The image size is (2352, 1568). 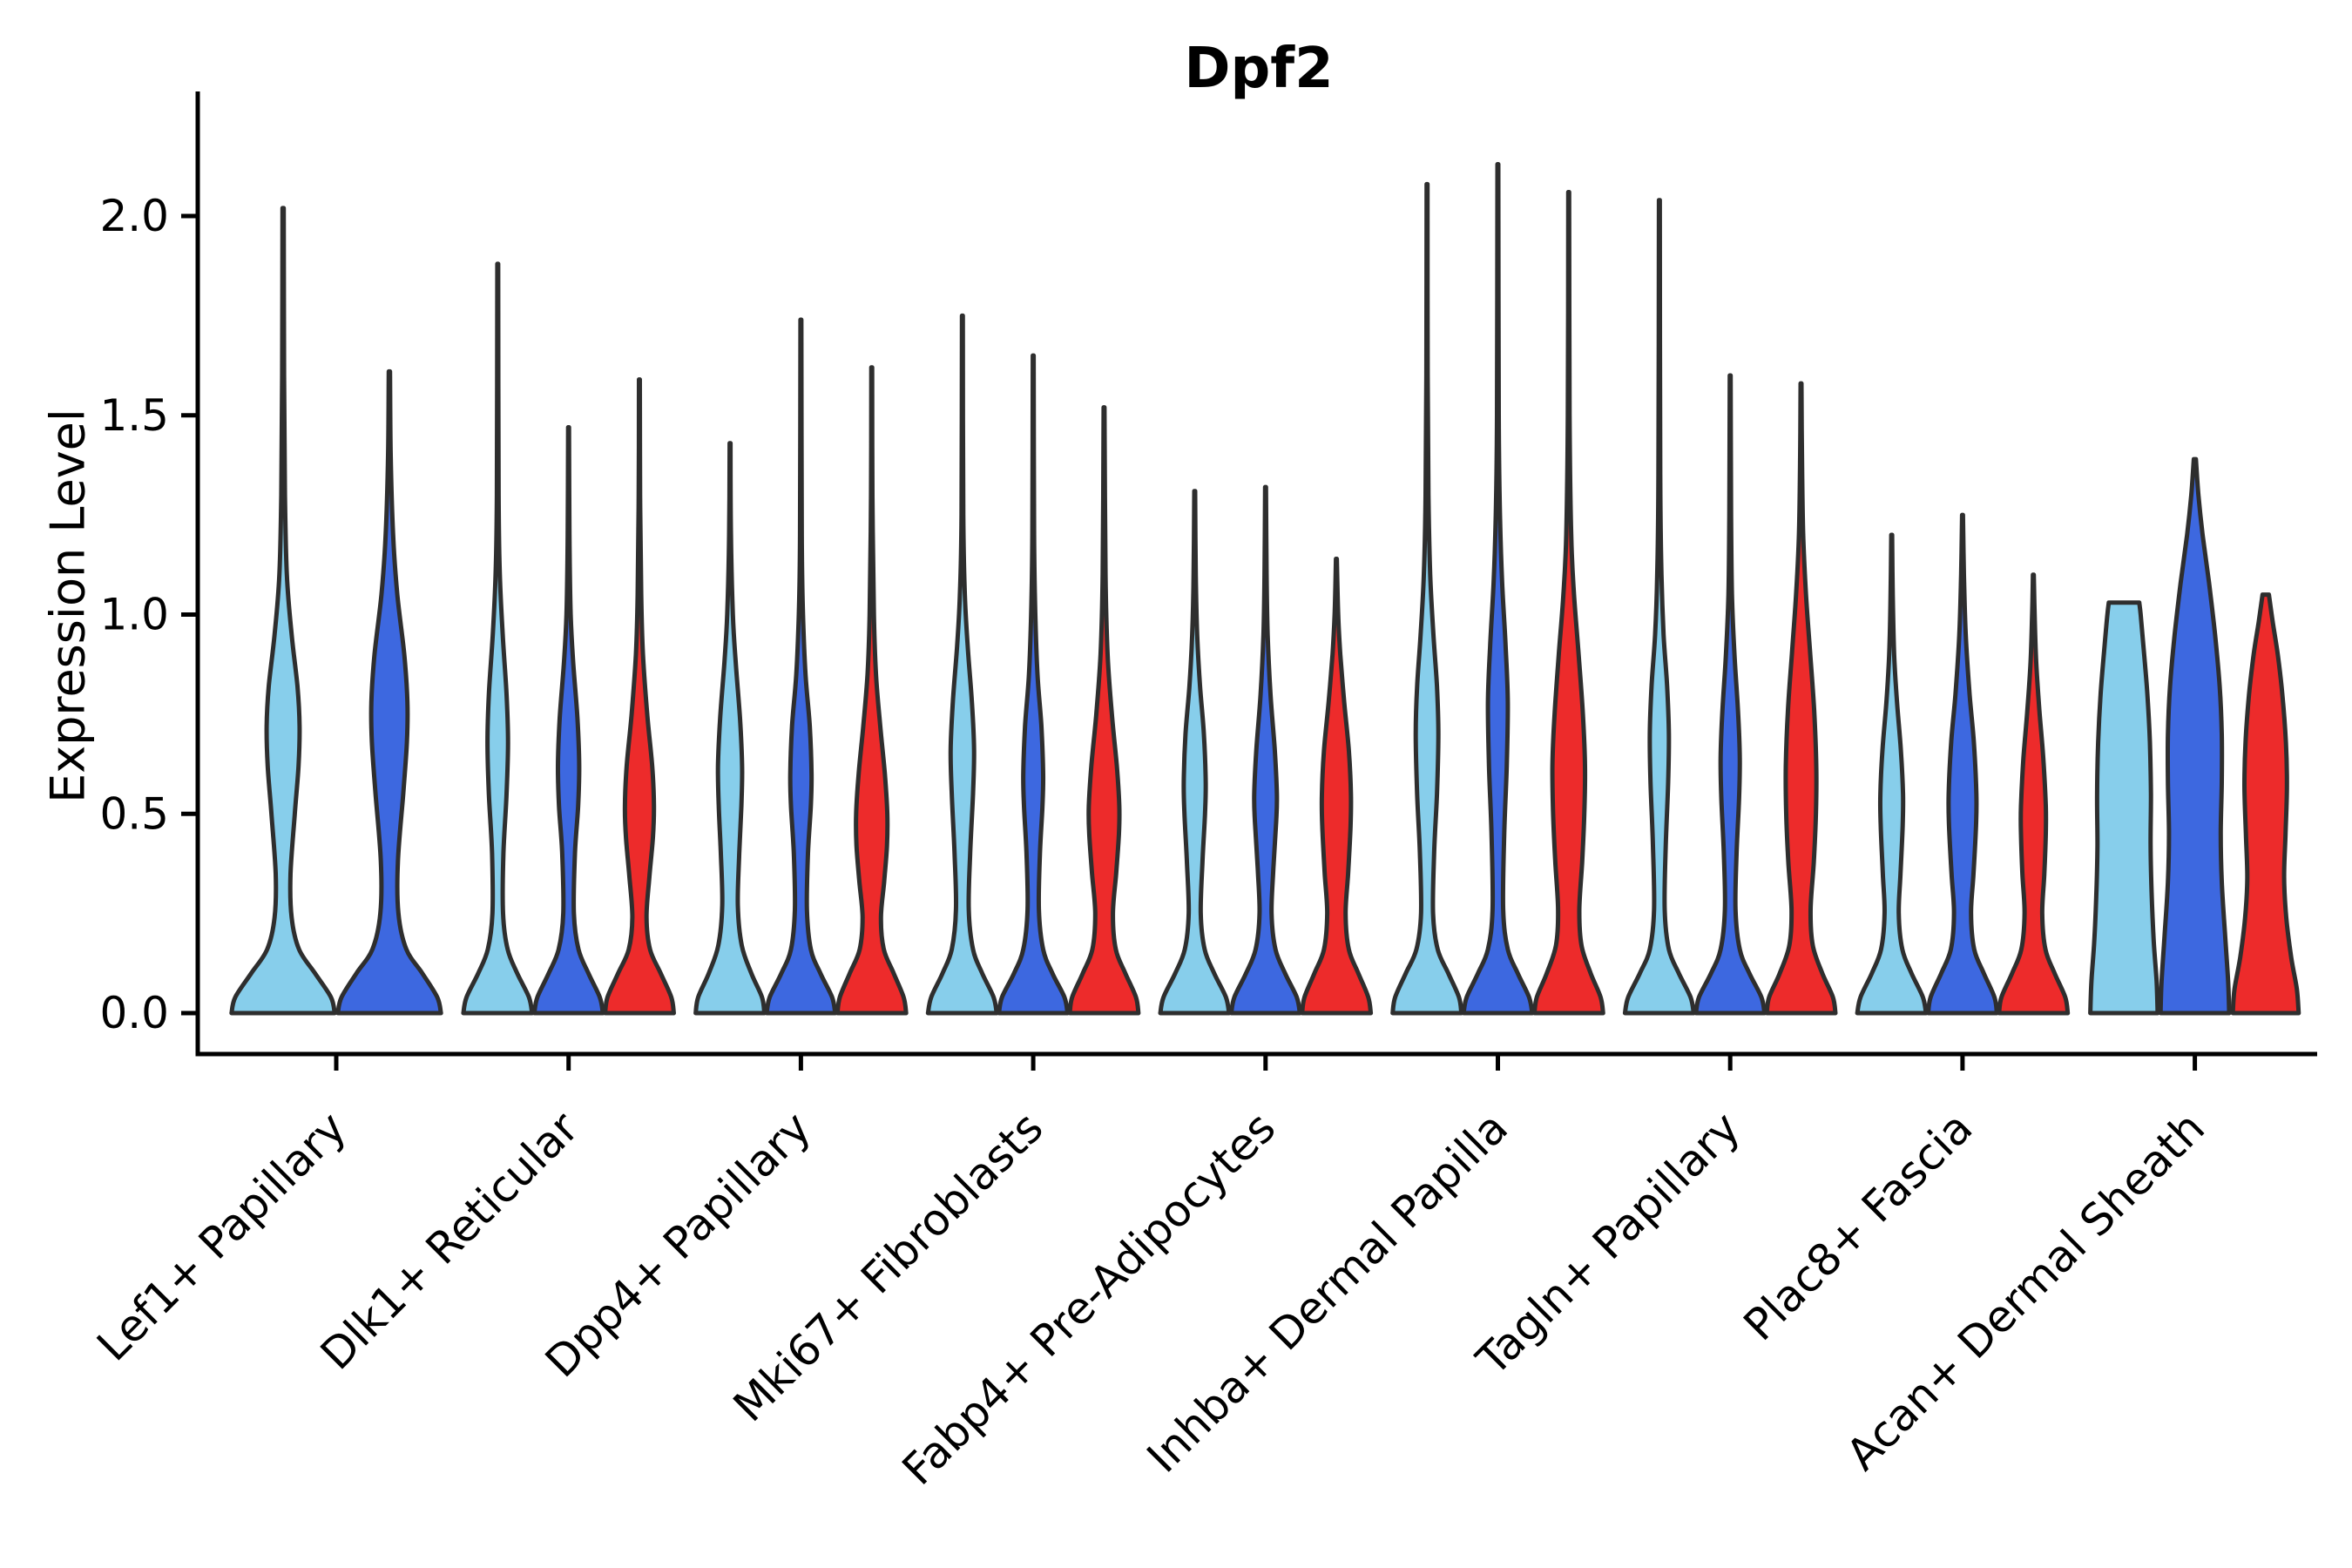 I want to click on y-tick-label: 0.0, so click(x=134, y=1013).